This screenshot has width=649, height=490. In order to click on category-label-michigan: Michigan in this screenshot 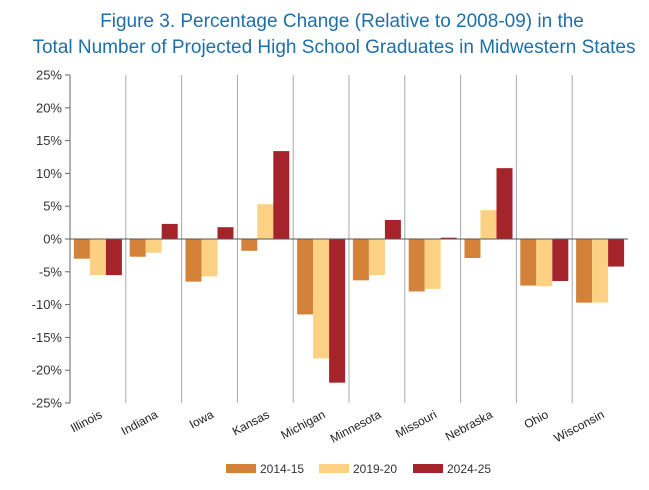, I will do `click(303, 424)`.